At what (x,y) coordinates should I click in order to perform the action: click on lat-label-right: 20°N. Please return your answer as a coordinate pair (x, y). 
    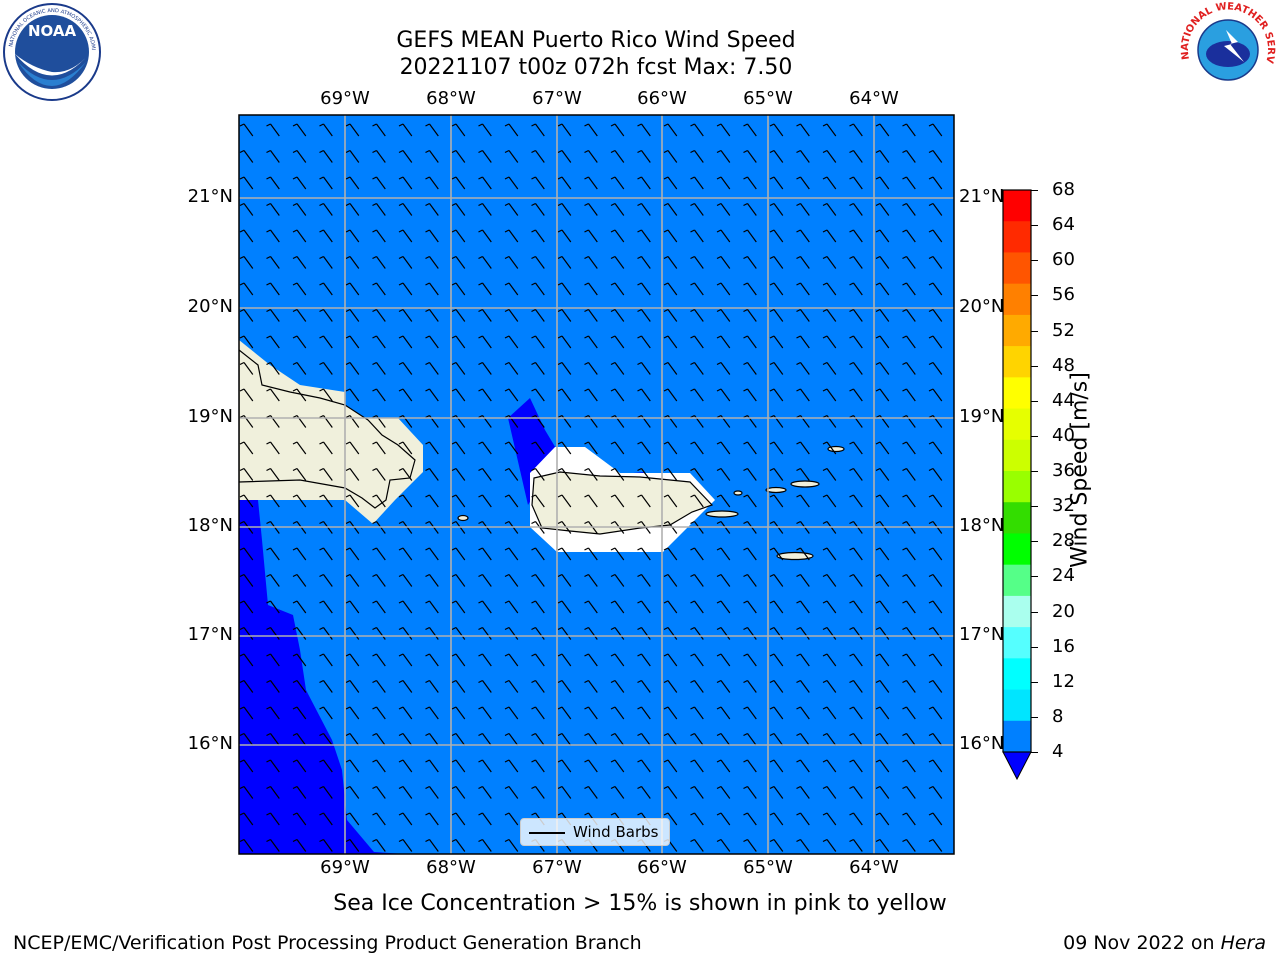
    Looking at the image, I should click on (982, 306).